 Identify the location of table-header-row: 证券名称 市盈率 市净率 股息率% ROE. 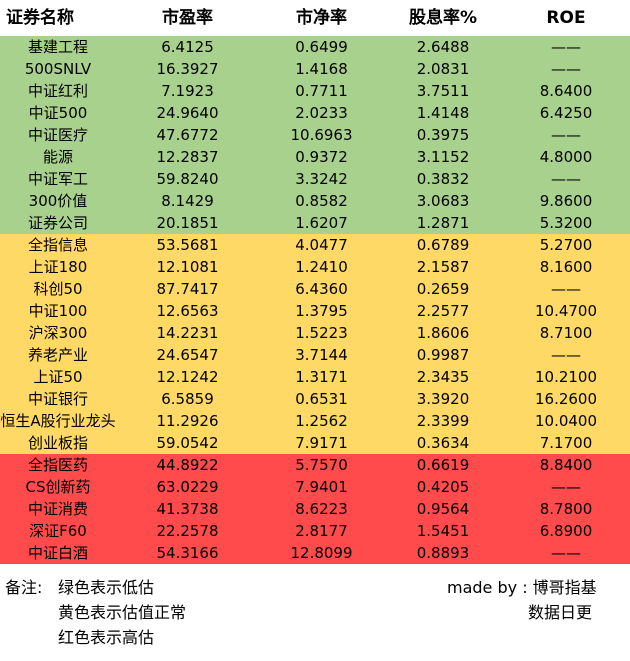
(315, 18).